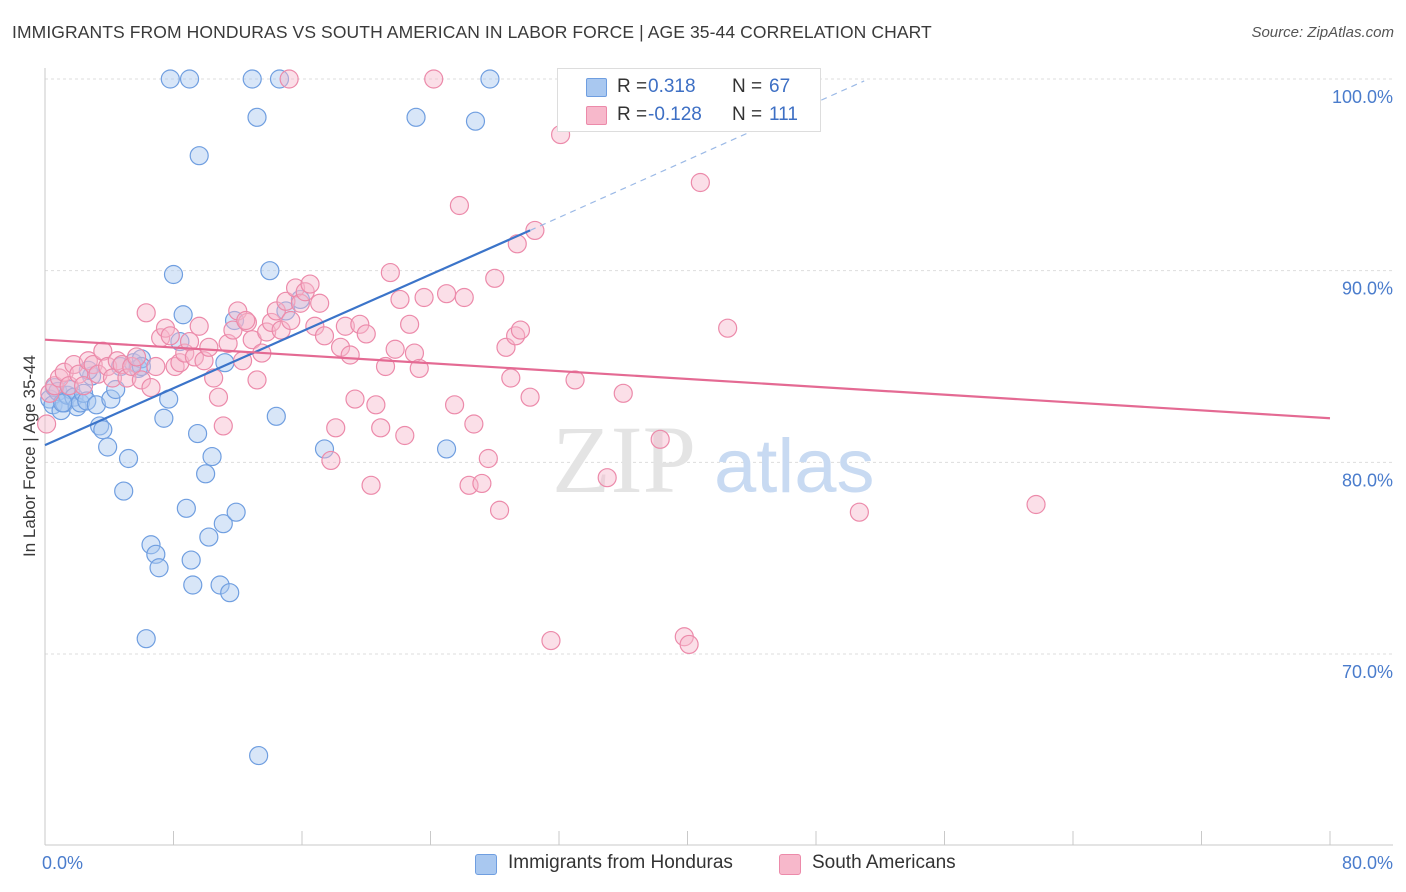  I want to click on y-tick-label: 70.0%, so click(1367, 672).